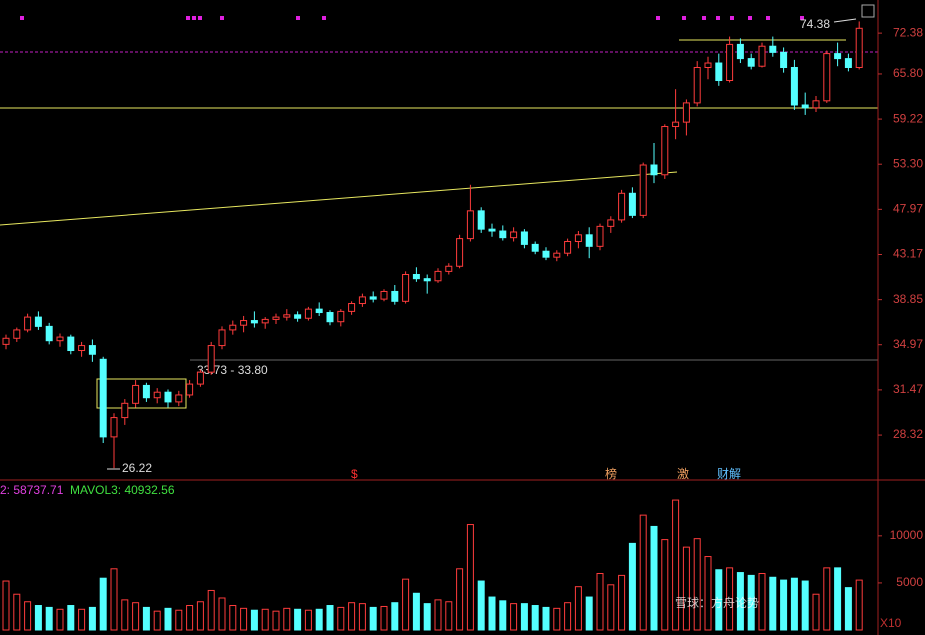 The image size is (925, 635). Describe the element at coordinates (137, 468) in the screenshot. I see `low-annotation: 26.22` at that location.